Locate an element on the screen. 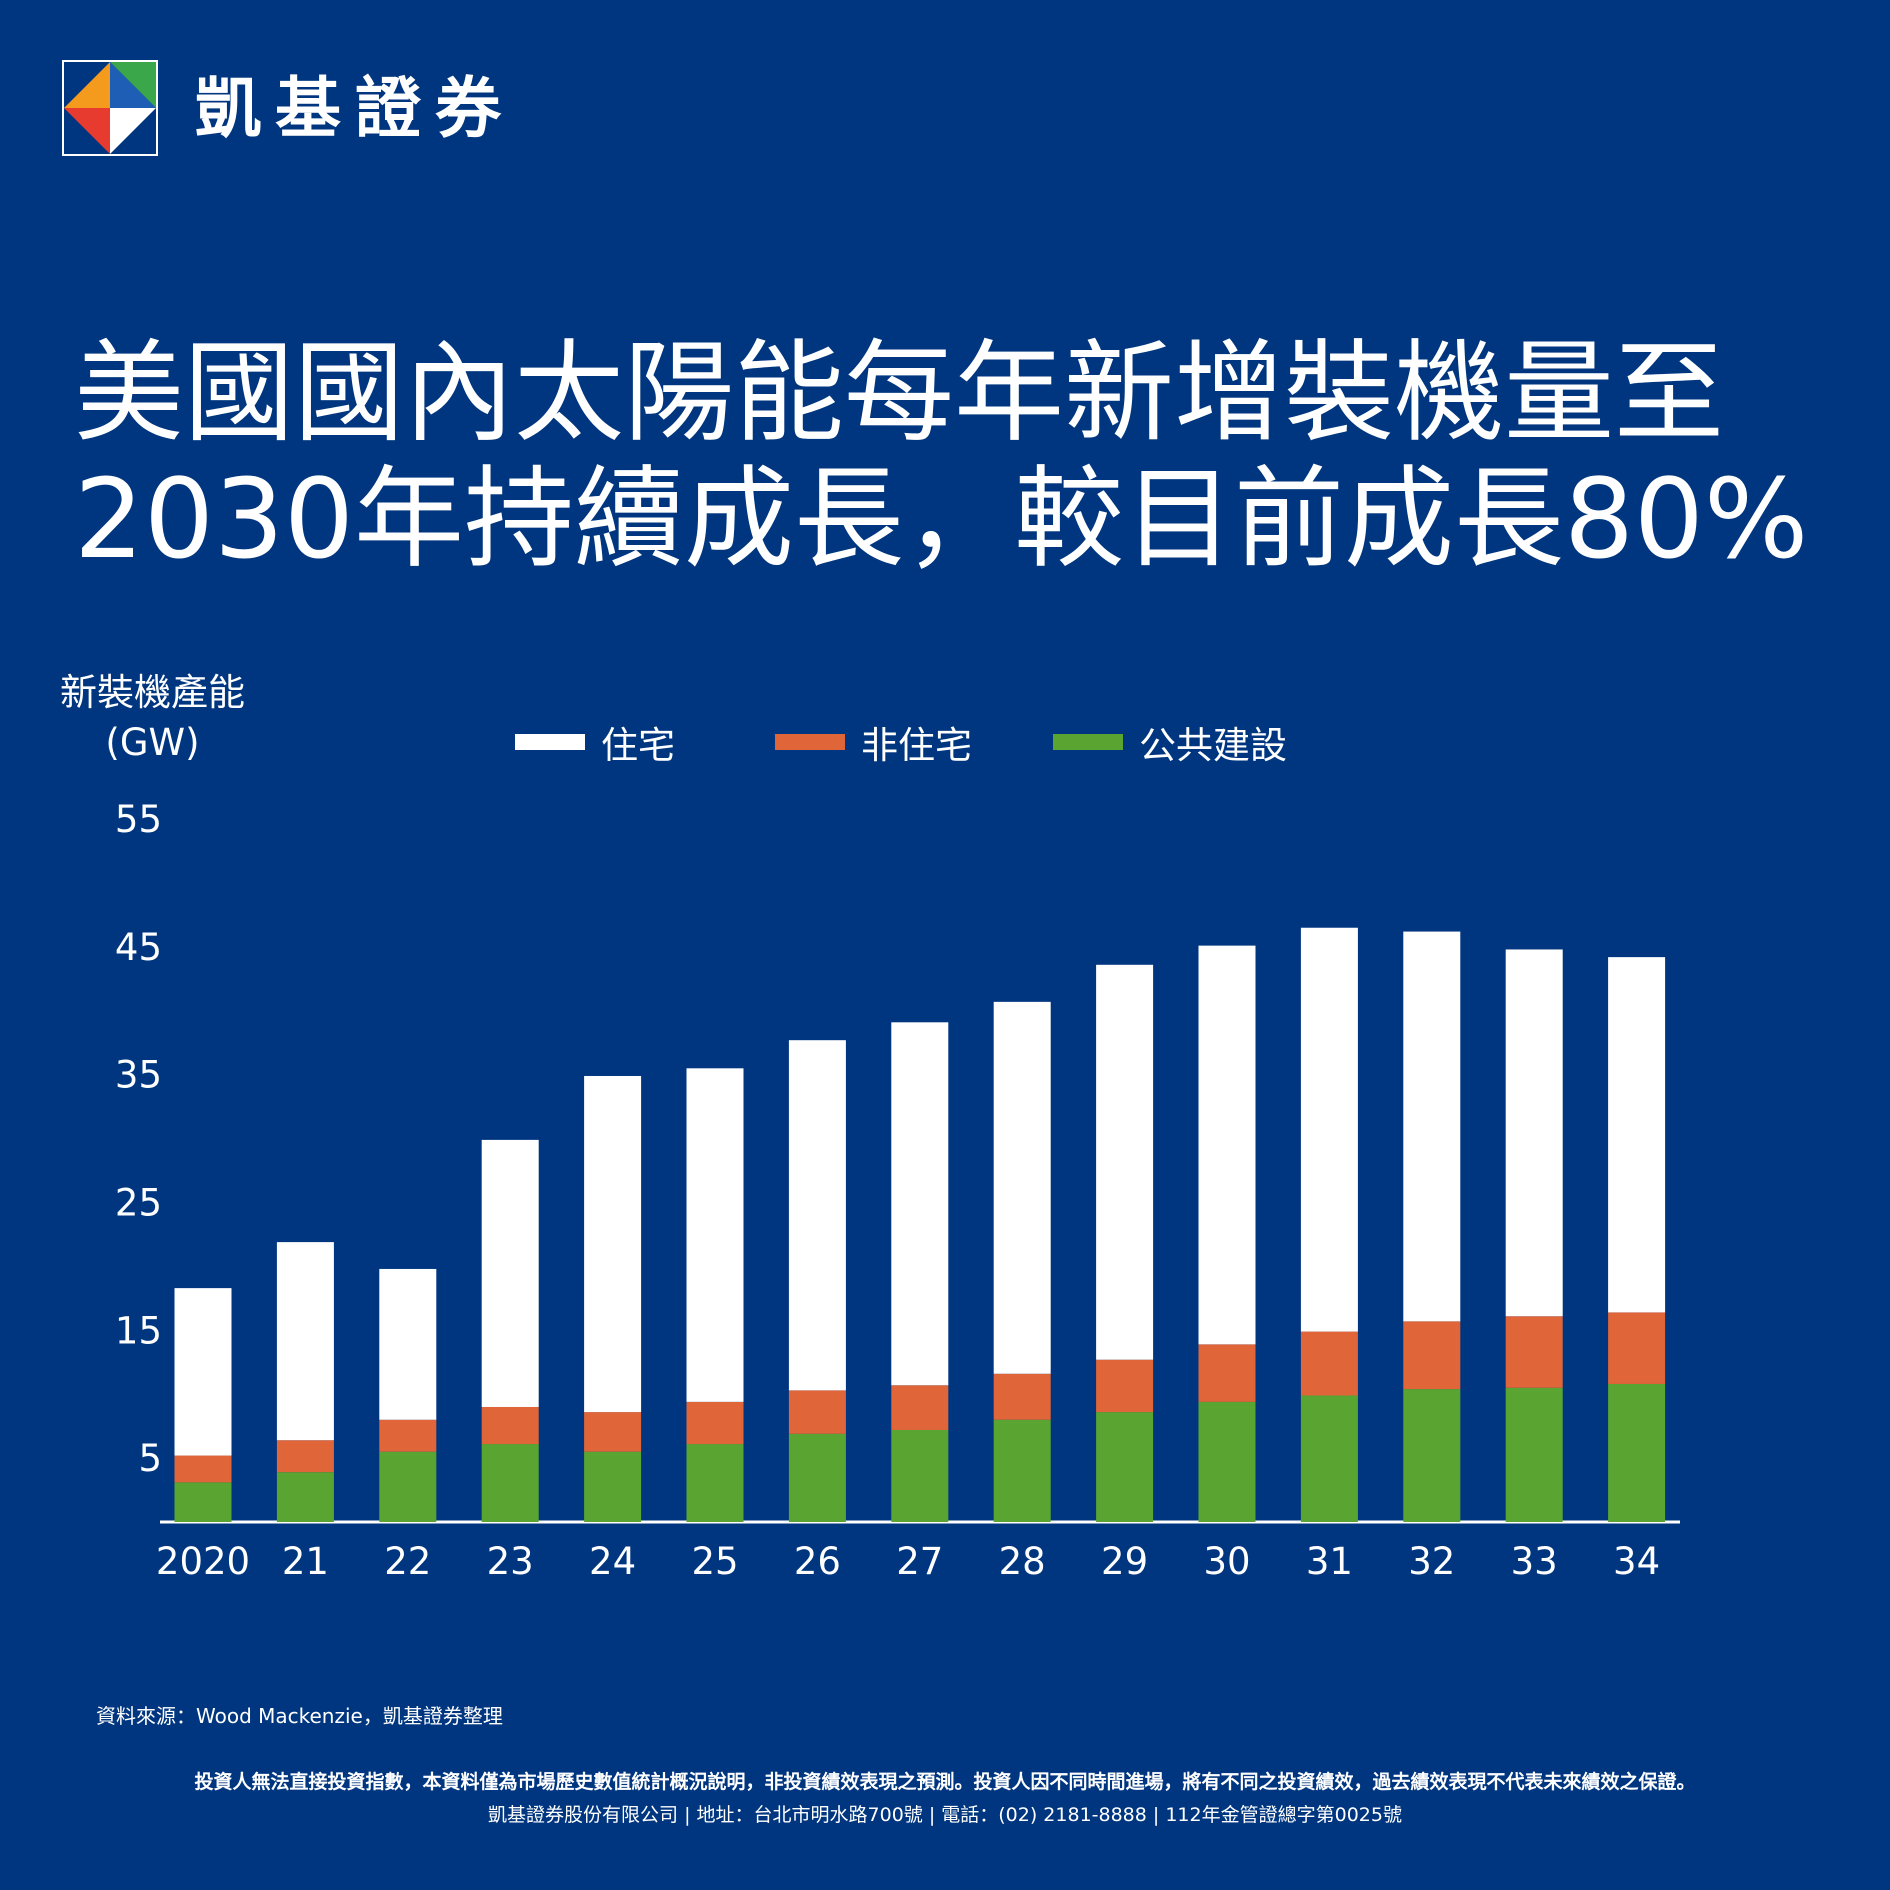  x-tick-label: 29 is located at coordinates (1124, 1561).